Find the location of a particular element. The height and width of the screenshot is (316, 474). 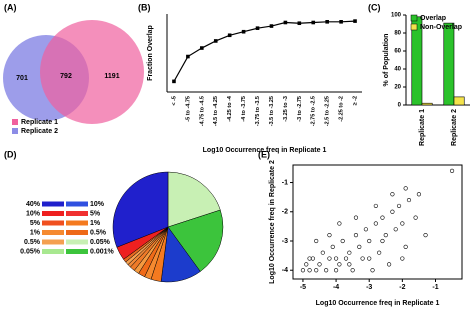

legend-label: Non-Overlap is located at coordinates (441, 27).